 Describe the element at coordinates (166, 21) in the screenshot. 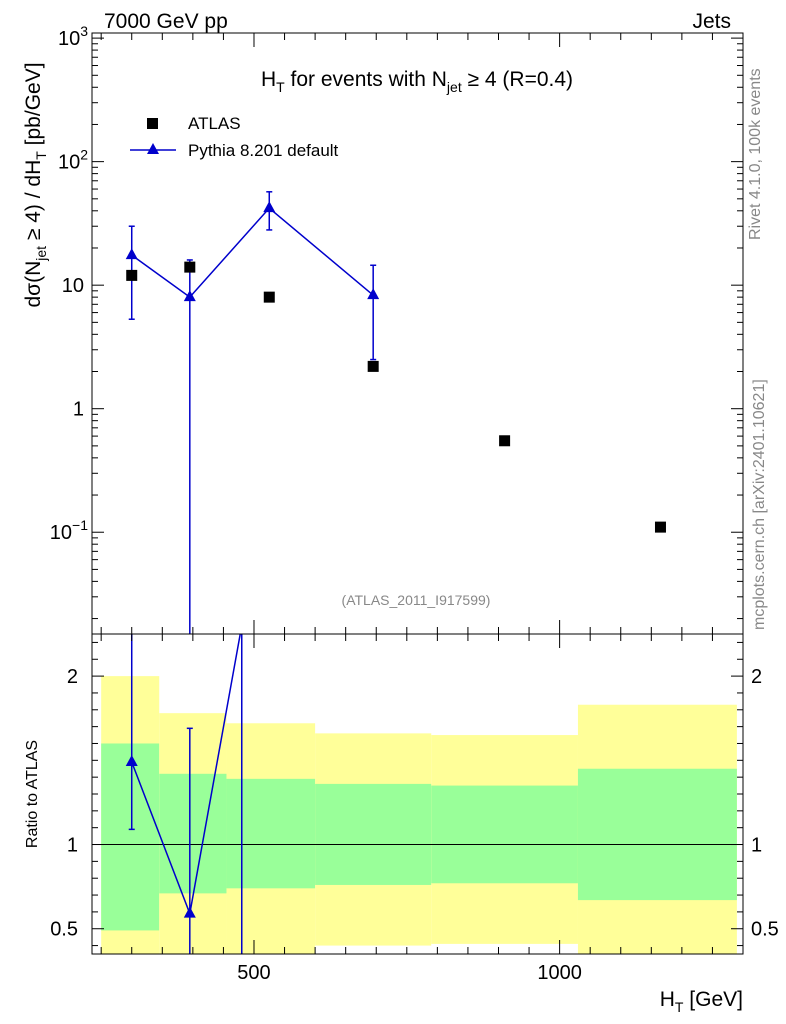

I see `header-energy: 7000 GeV pp` at that location.